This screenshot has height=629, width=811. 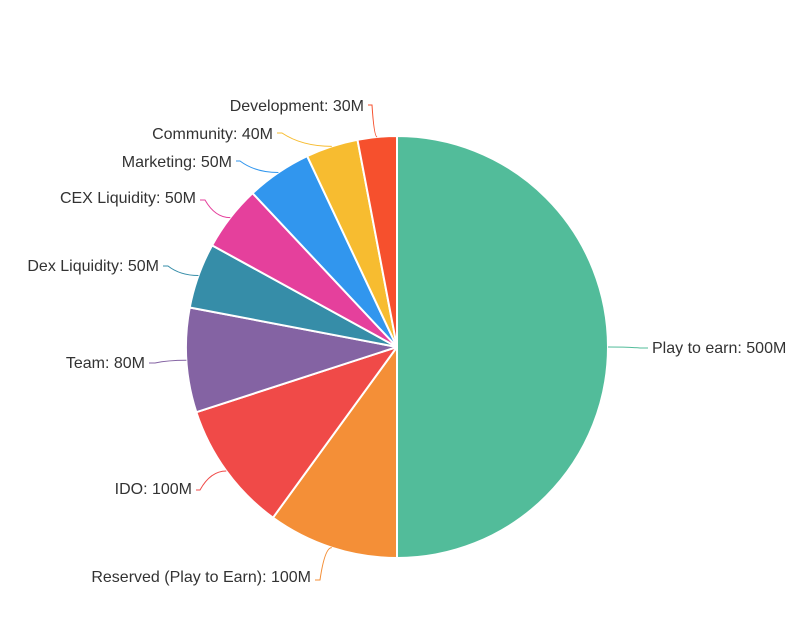 I want to click on slice-label-play-to-earn: Play to earn: 500M, so click(x=719, y=348).